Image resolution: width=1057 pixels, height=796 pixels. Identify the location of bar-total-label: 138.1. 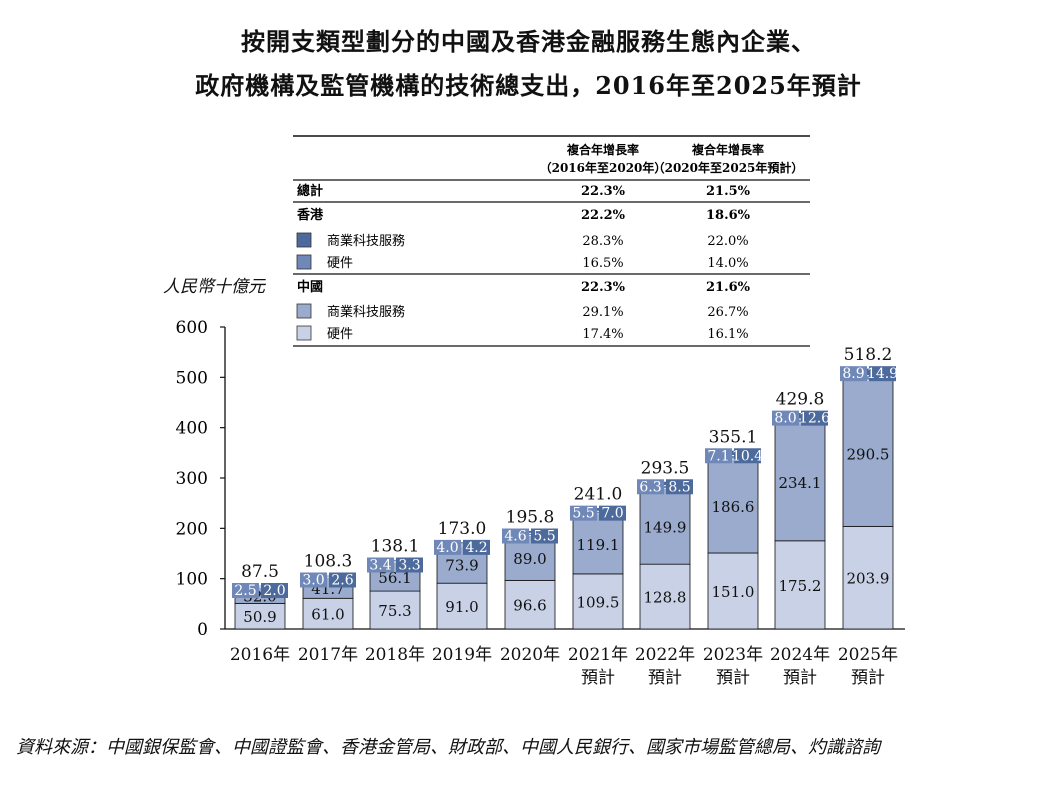
(395, 546).